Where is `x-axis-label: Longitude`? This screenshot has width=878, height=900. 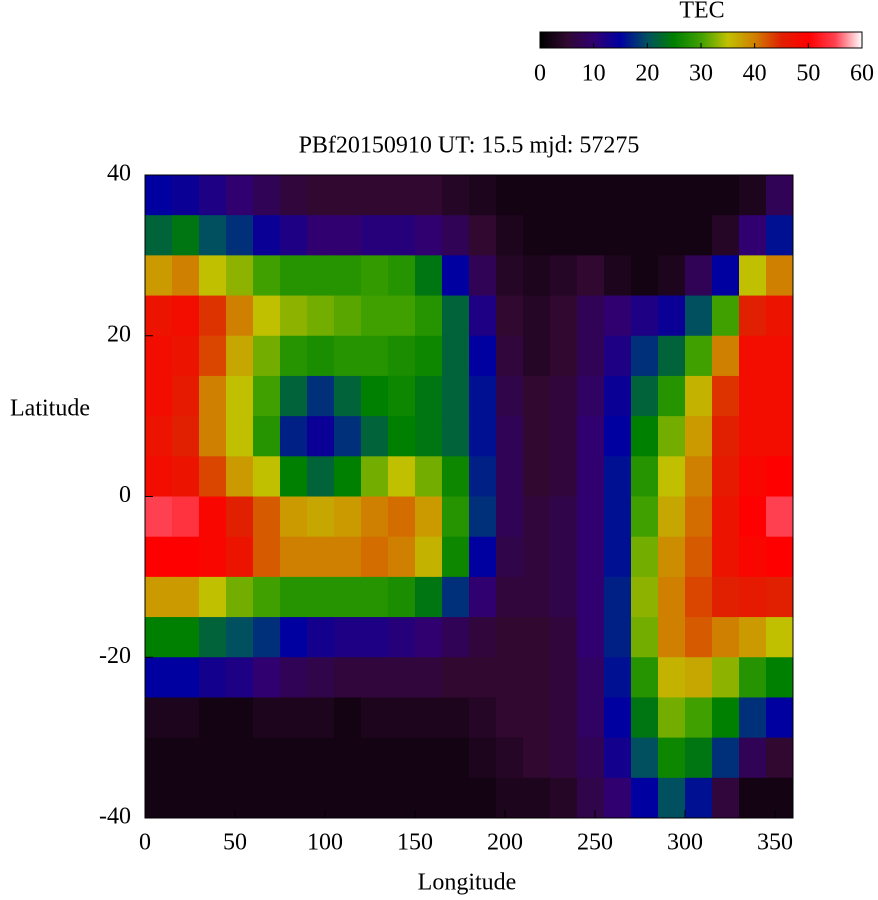
x-axis-label: Longitude is located at coordinates (467, 883).